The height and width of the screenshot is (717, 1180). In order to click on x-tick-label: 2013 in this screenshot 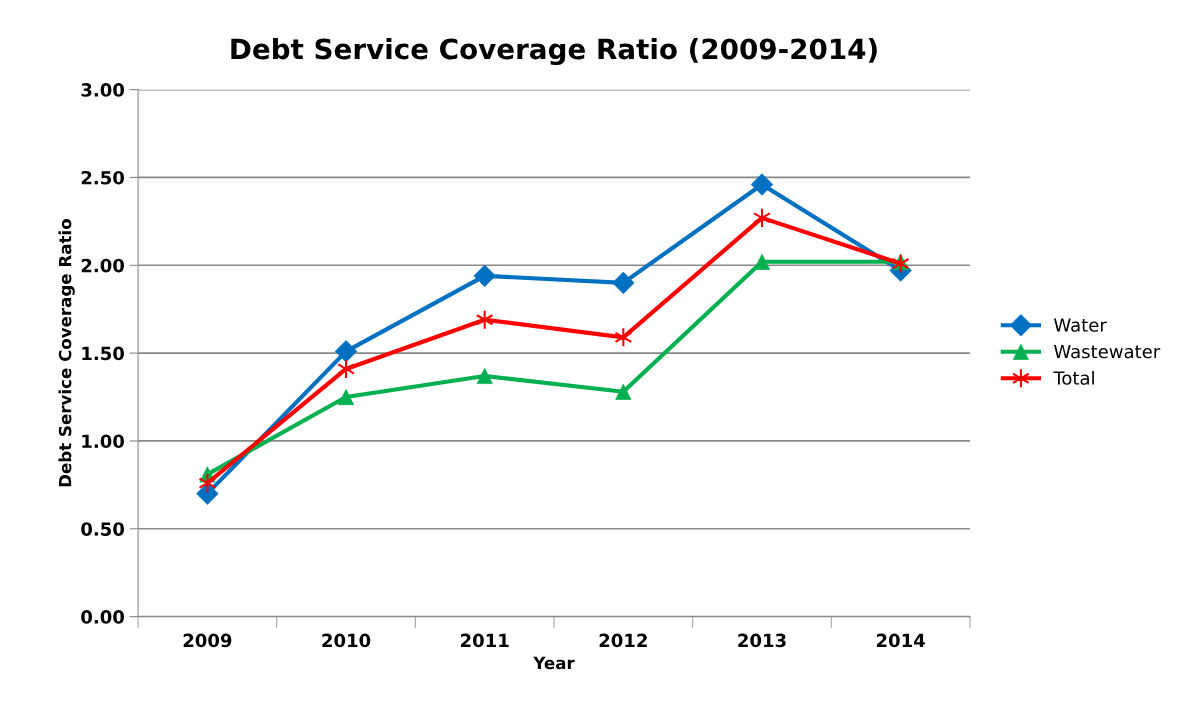, I will do `click(762, 640)`.